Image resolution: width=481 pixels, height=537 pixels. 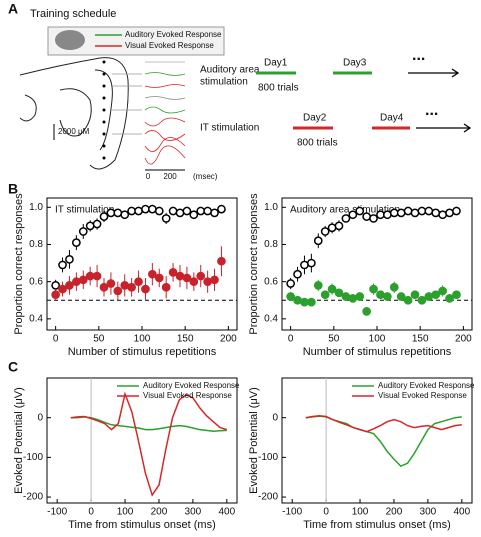 What do you see at coordinates (271, 244) in the screenshot?
I see `y-tick-label: 0.8` at bounding box center [271, 244].